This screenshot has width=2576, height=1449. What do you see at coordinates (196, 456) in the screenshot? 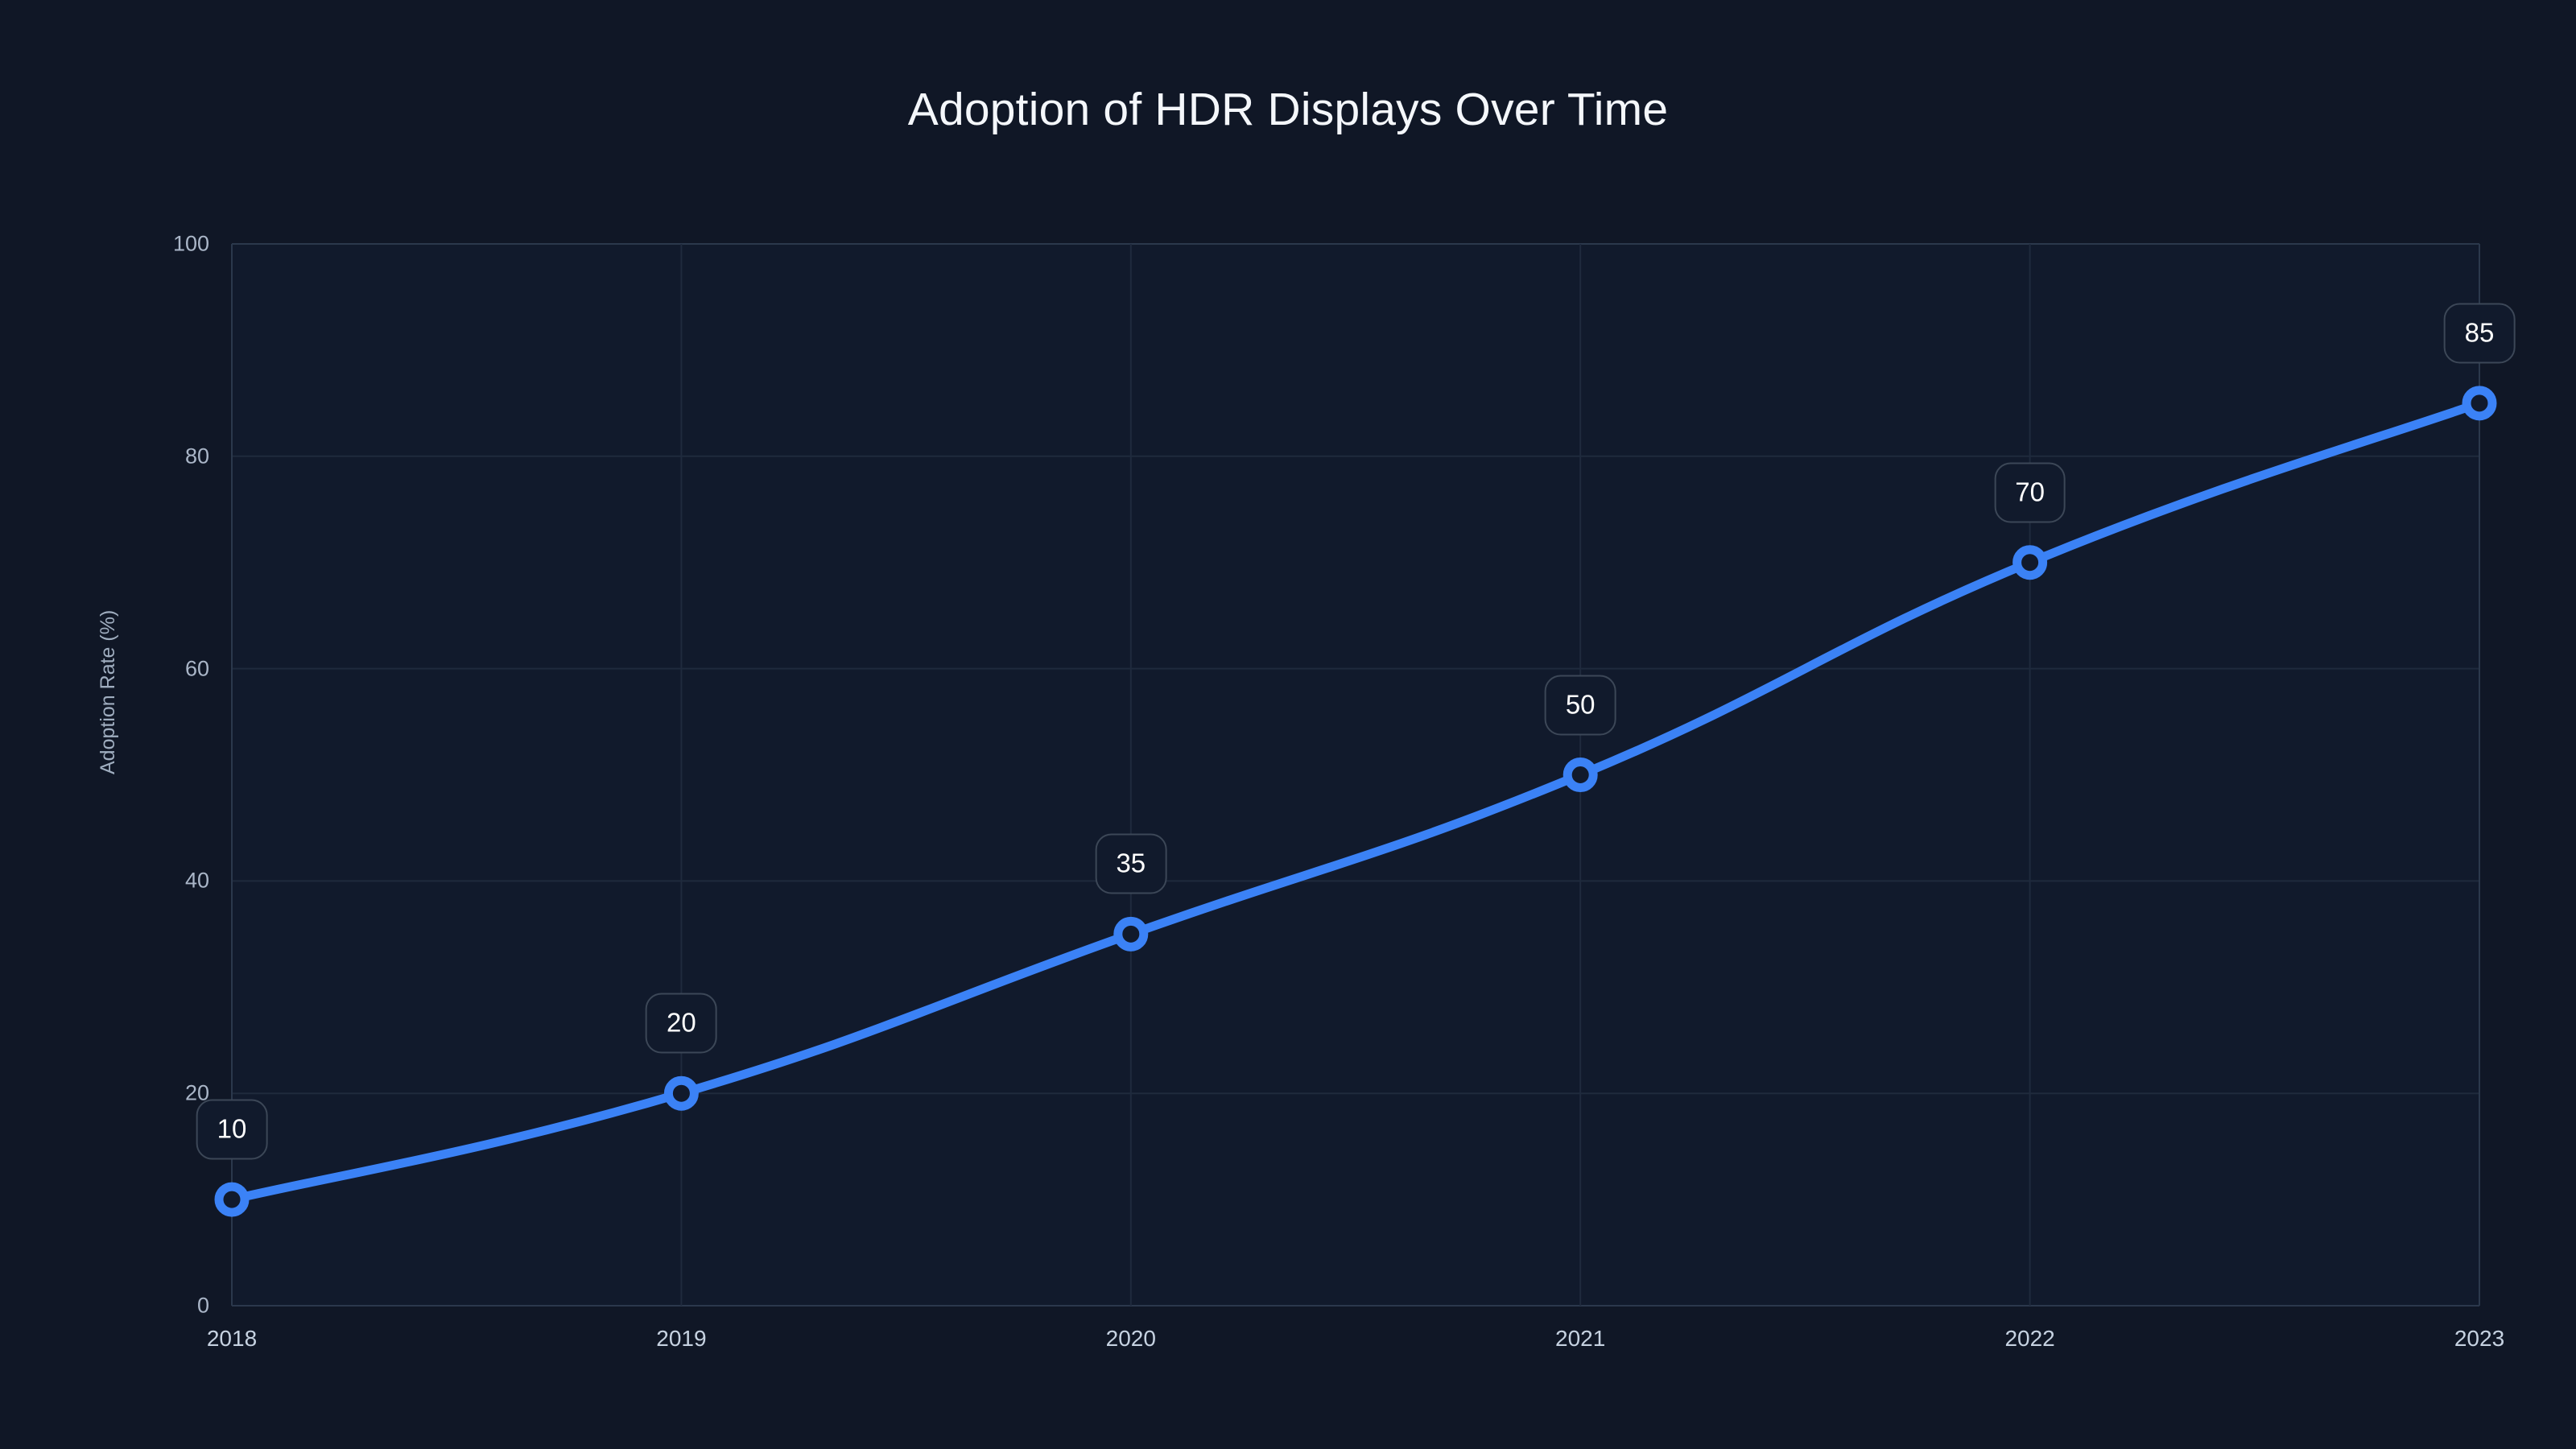
I see `y-axis-tick-label: 80` at bounding box center [196, 456].